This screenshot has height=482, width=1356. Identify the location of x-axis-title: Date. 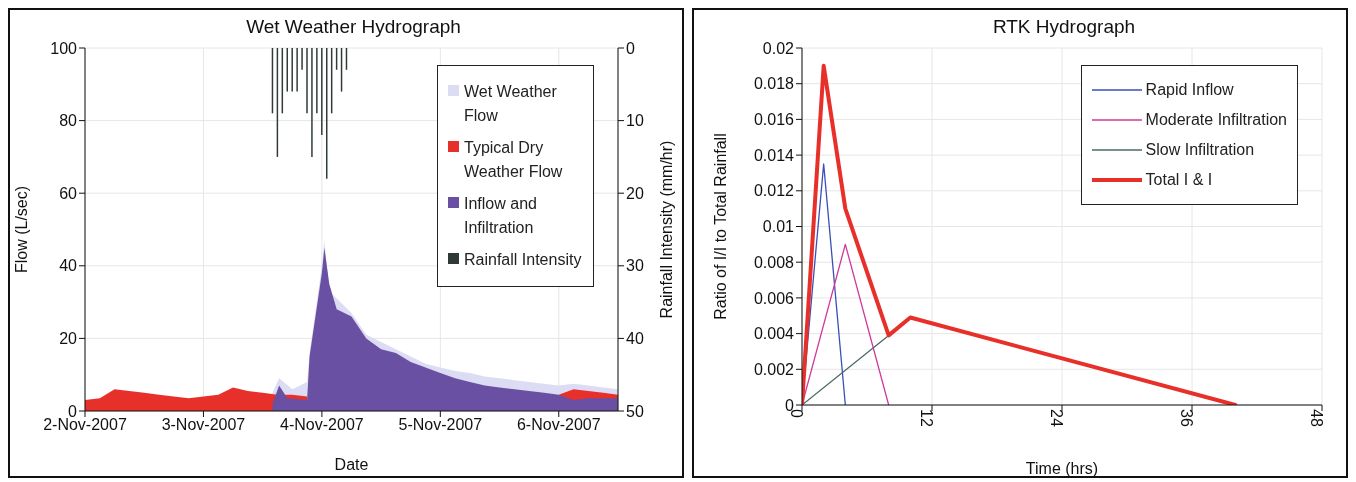
(351, 464).